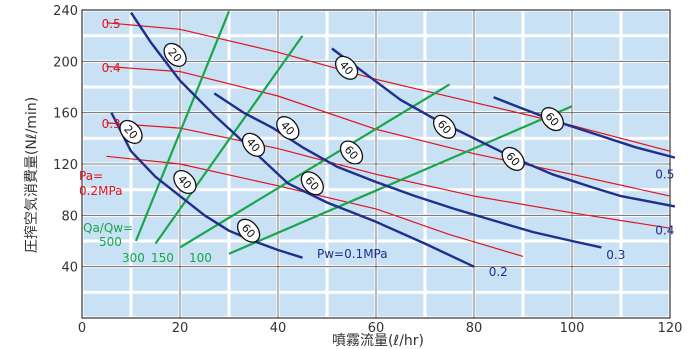 The image size is (689, 349). Describe the element at coordinates (91, 176) in the screenshot. I see `pa-title-label: Pa=` at that location.